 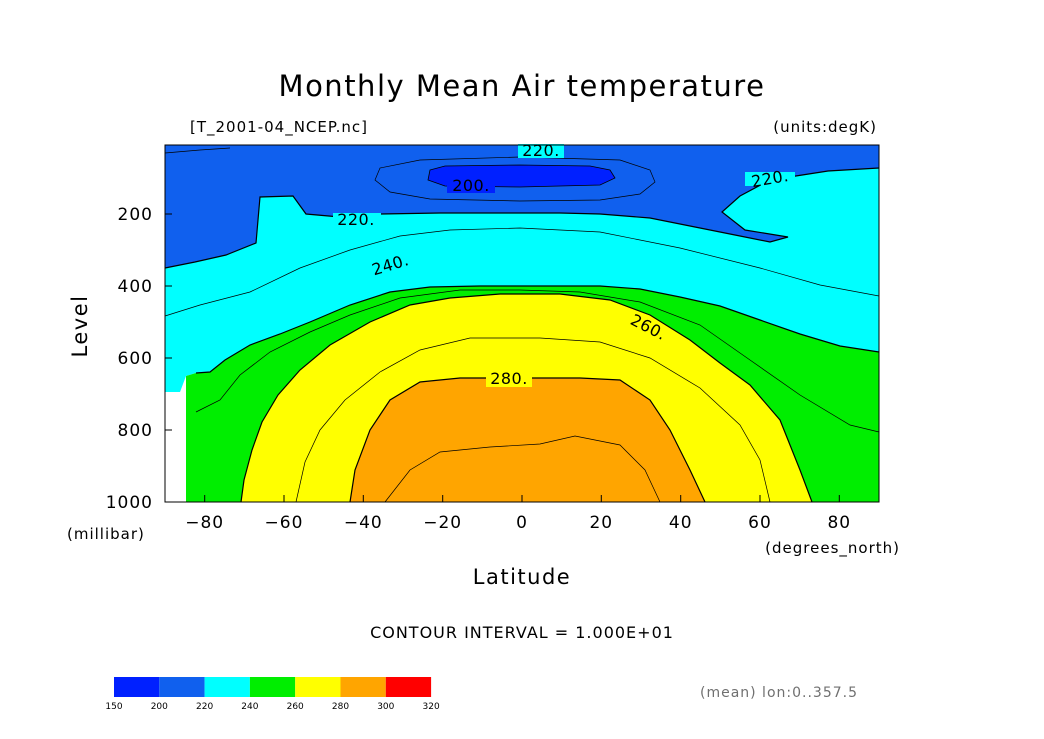 I want to click on x-tick-label: −20, so click(x=442, y=523).